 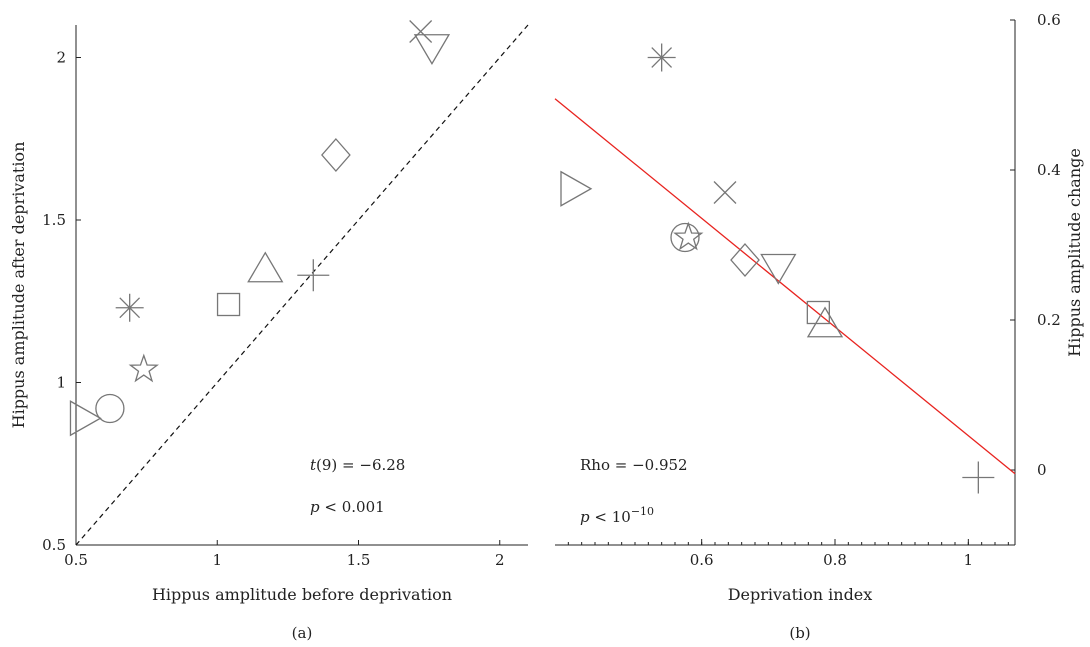 I want to click on panel-b-y-tick-label: 0.6, so click(x=1049, y=20).